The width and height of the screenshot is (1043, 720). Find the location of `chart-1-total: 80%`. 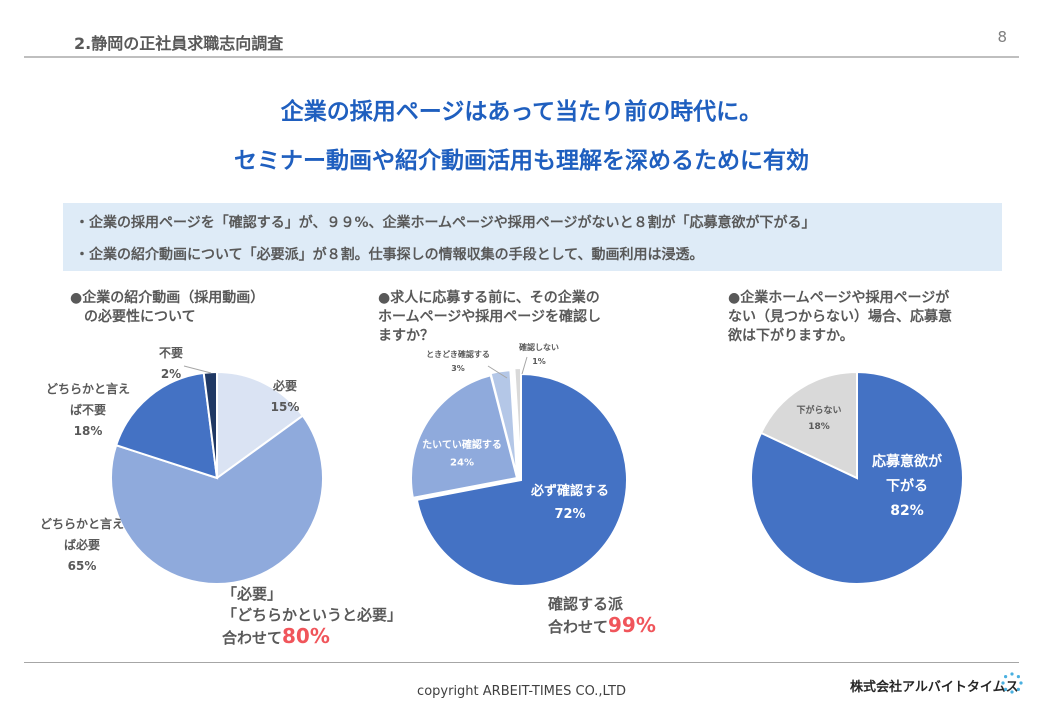

chart-1-total: 80% is located at coordinates (306, 636).